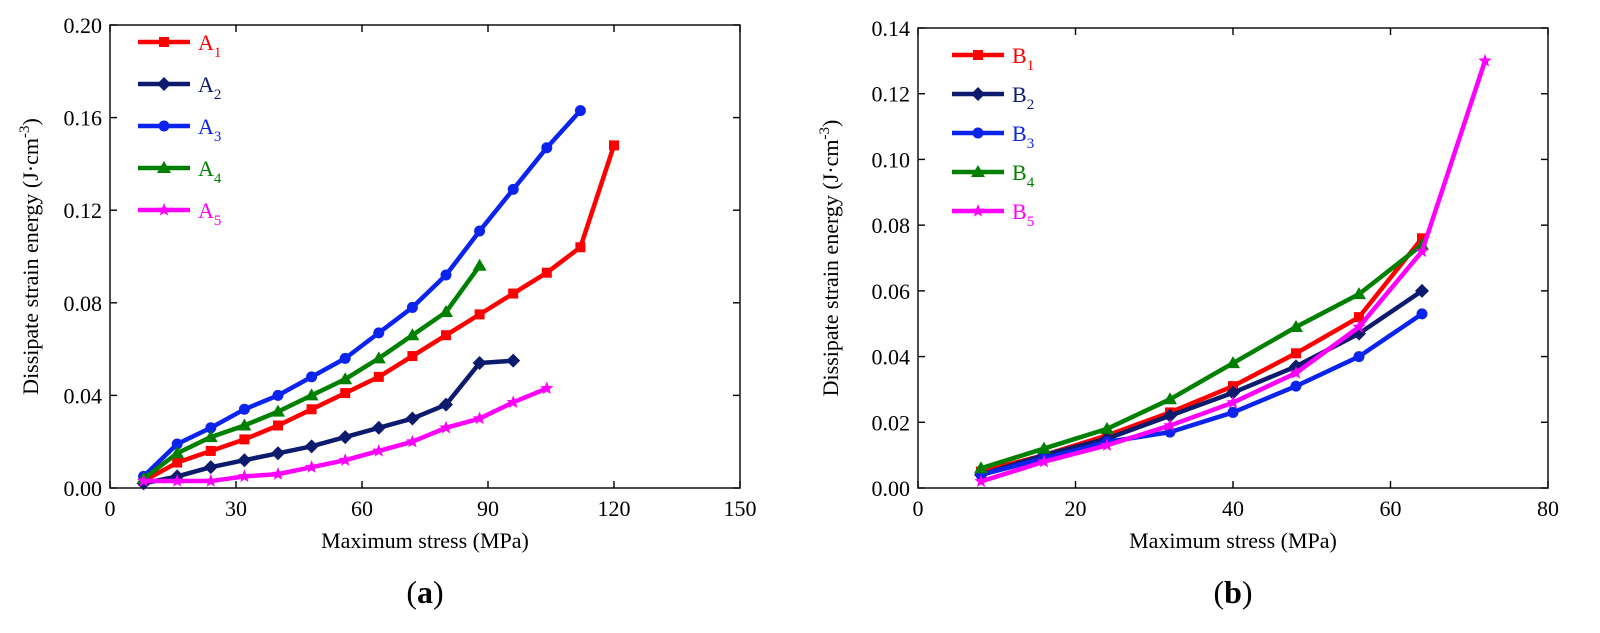  Describe the element at coordinates (83, 118) in the screenshot. I see `y-tick-label: 0.16` at that location.